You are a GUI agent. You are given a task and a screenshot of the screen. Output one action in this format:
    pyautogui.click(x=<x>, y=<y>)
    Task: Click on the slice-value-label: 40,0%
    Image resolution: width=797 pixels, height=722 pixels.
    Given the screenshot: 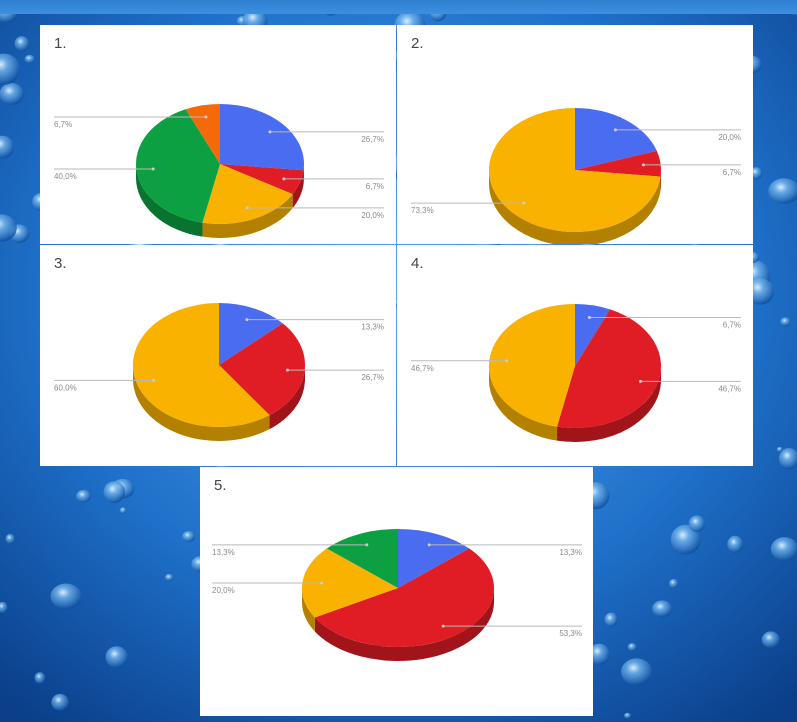 What is the action you would take?
    pyautogui.click(x=65, y=176)
    